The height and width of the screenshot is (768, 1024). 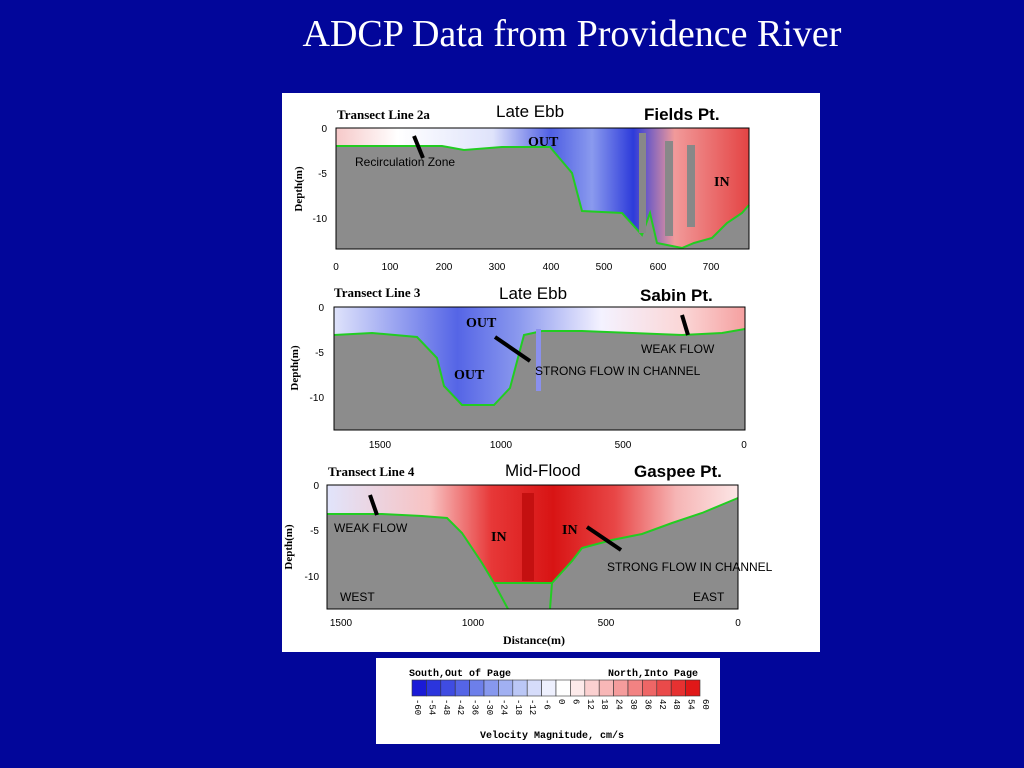 I want to click on transect-3-bottom-line, so click(x=539, y=367).